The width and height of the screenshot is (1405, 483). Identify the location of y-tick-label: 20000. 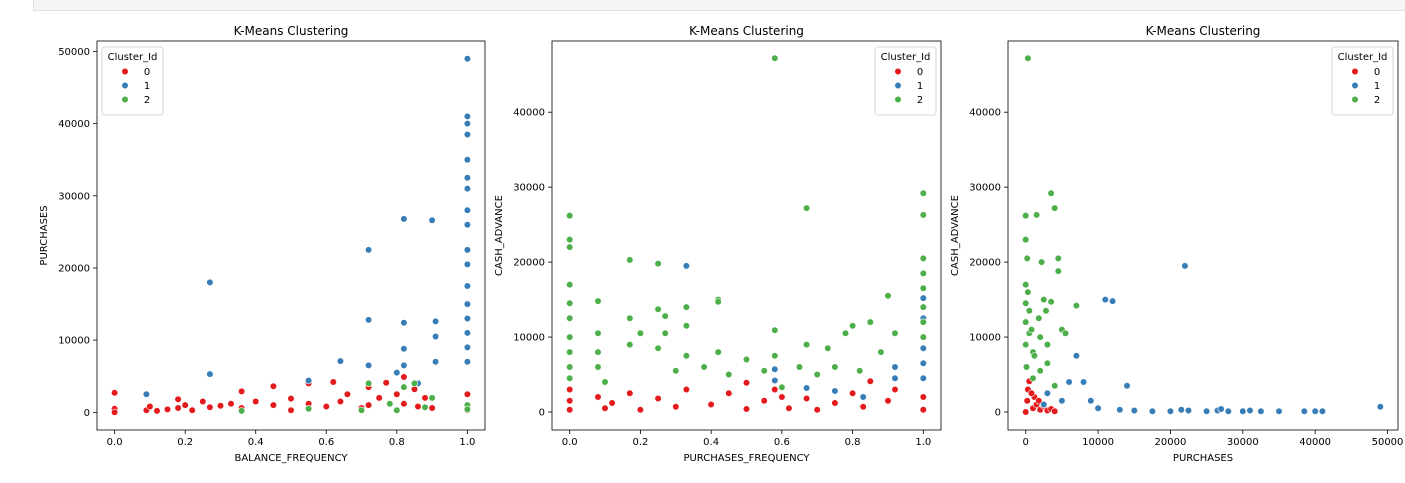
(985, 263).